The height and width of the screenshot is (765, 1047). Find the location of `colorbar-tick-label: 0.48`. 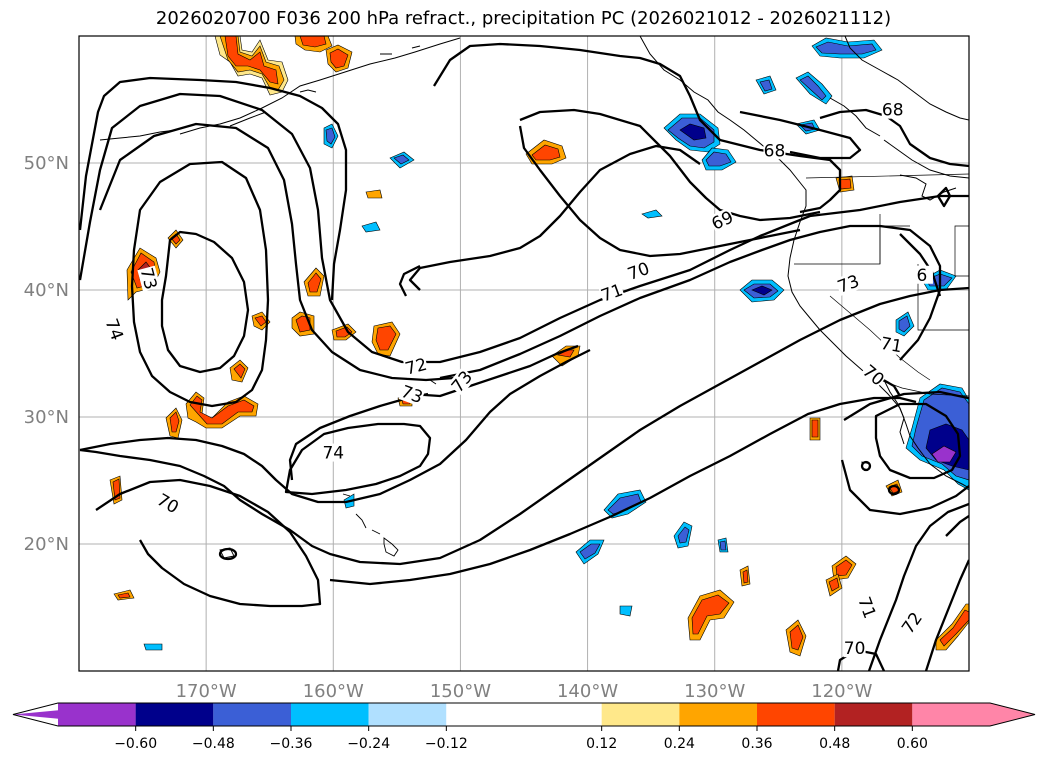

colorbar-tick-label: 0.48 is located at coordinates (834, 744).